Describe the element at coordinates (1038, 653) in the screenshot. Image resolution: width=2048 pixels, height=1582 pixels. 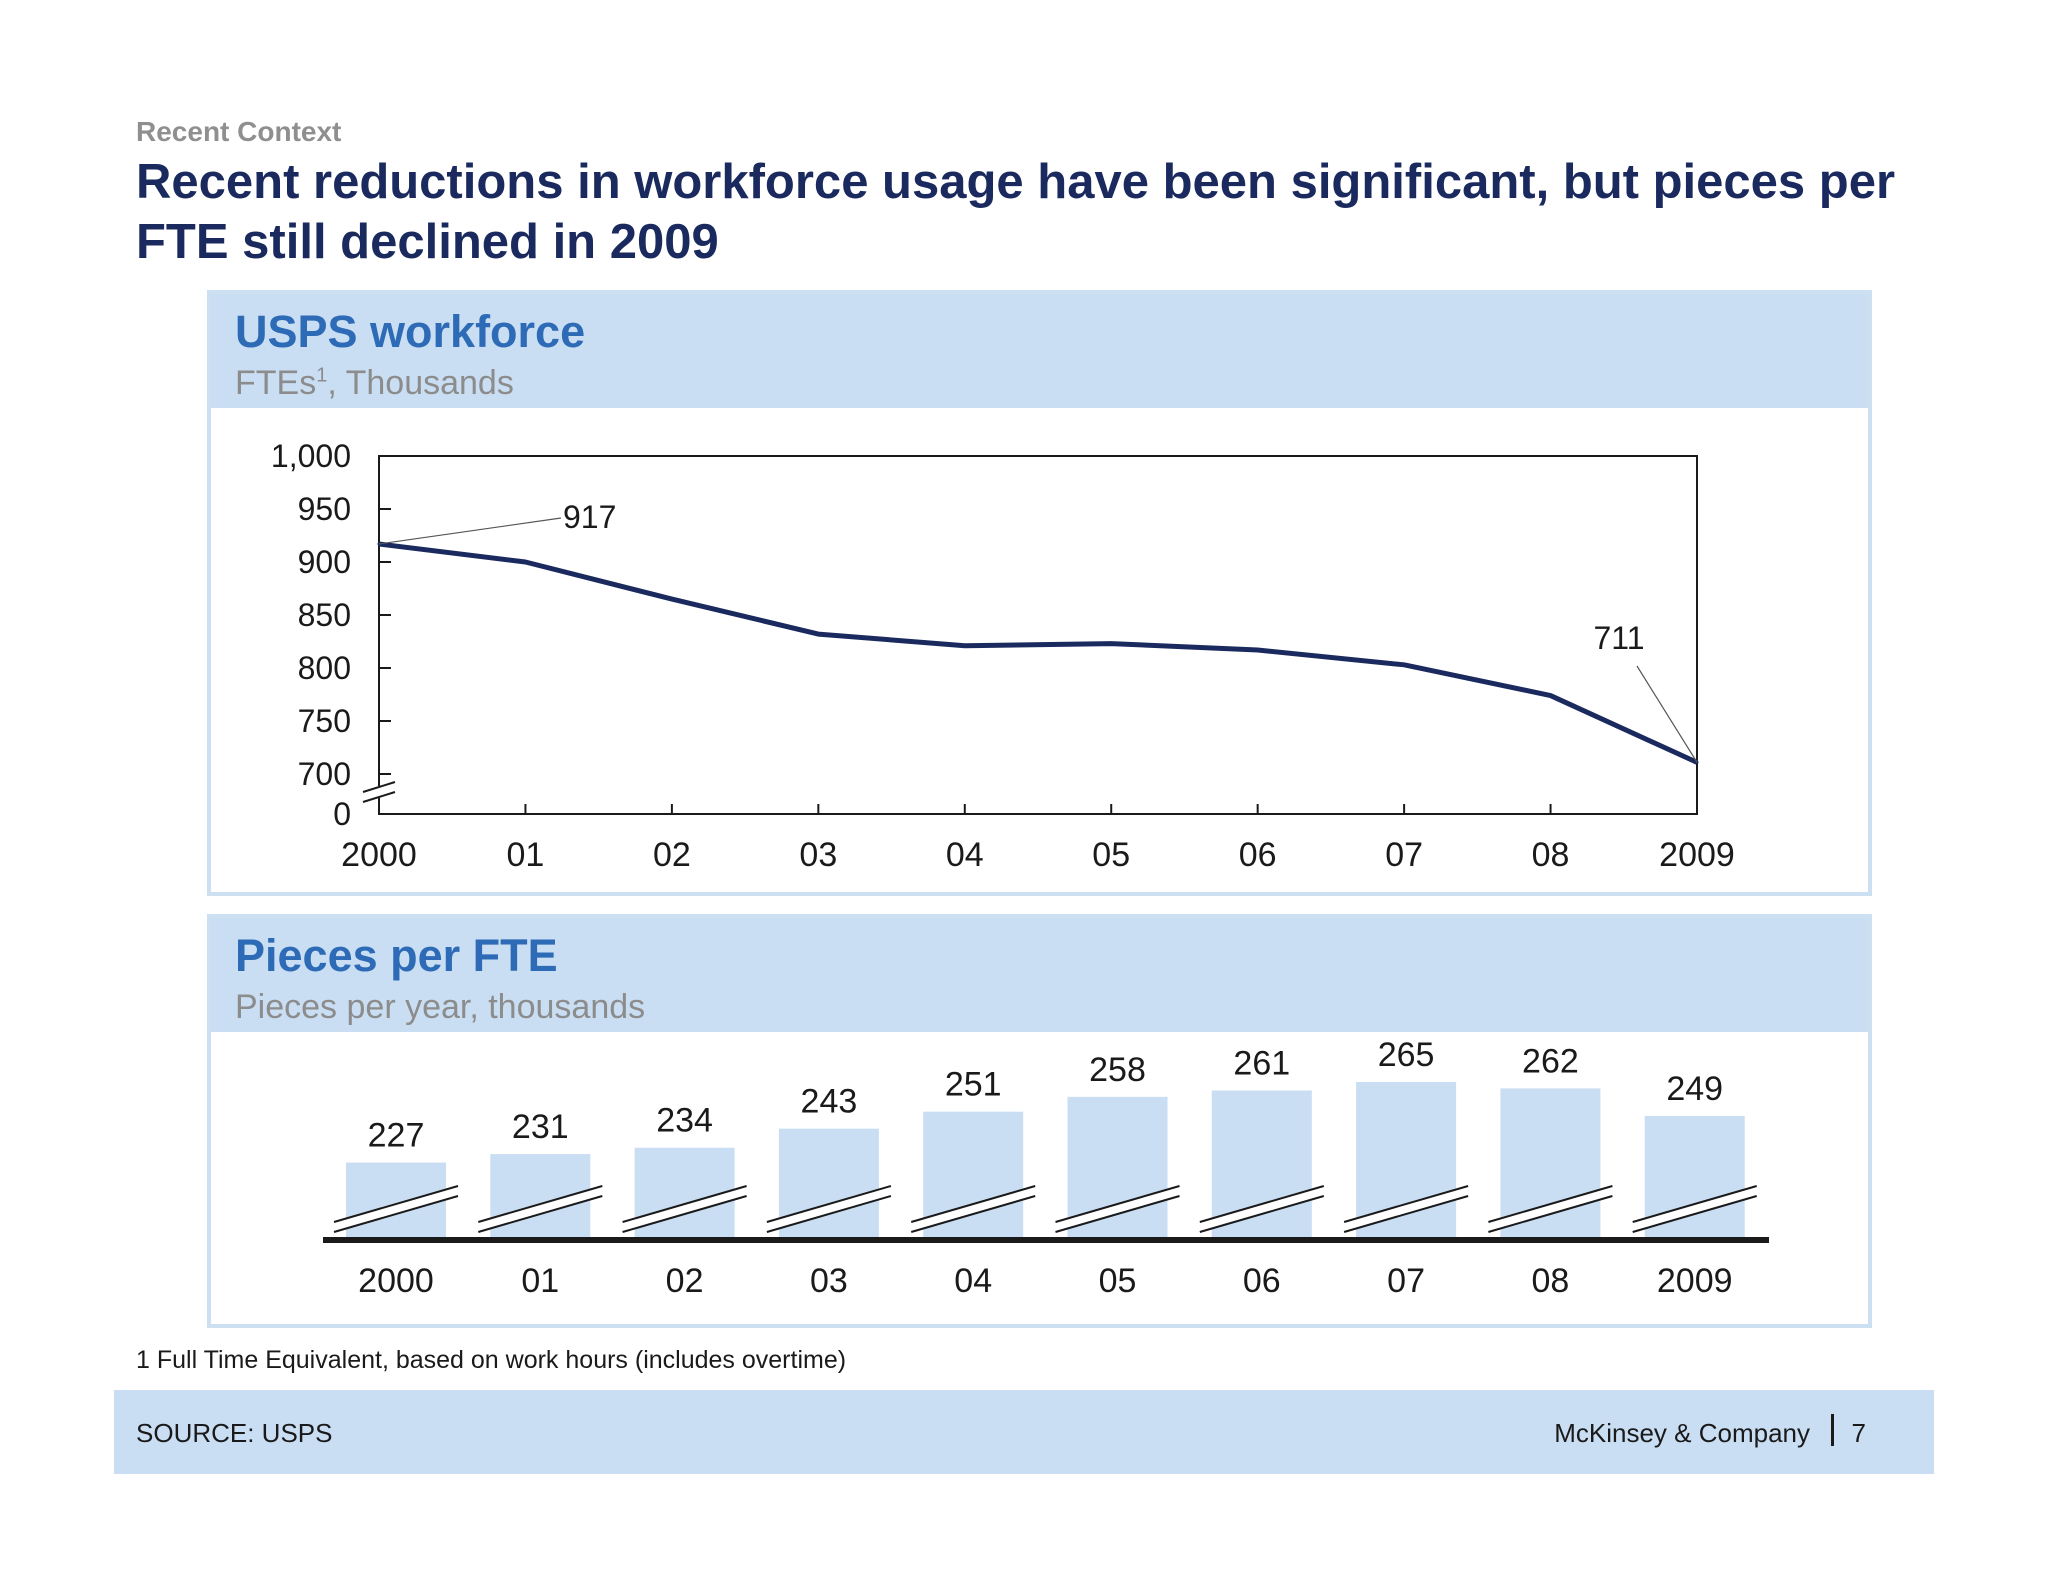
I see `series-line` at that location.